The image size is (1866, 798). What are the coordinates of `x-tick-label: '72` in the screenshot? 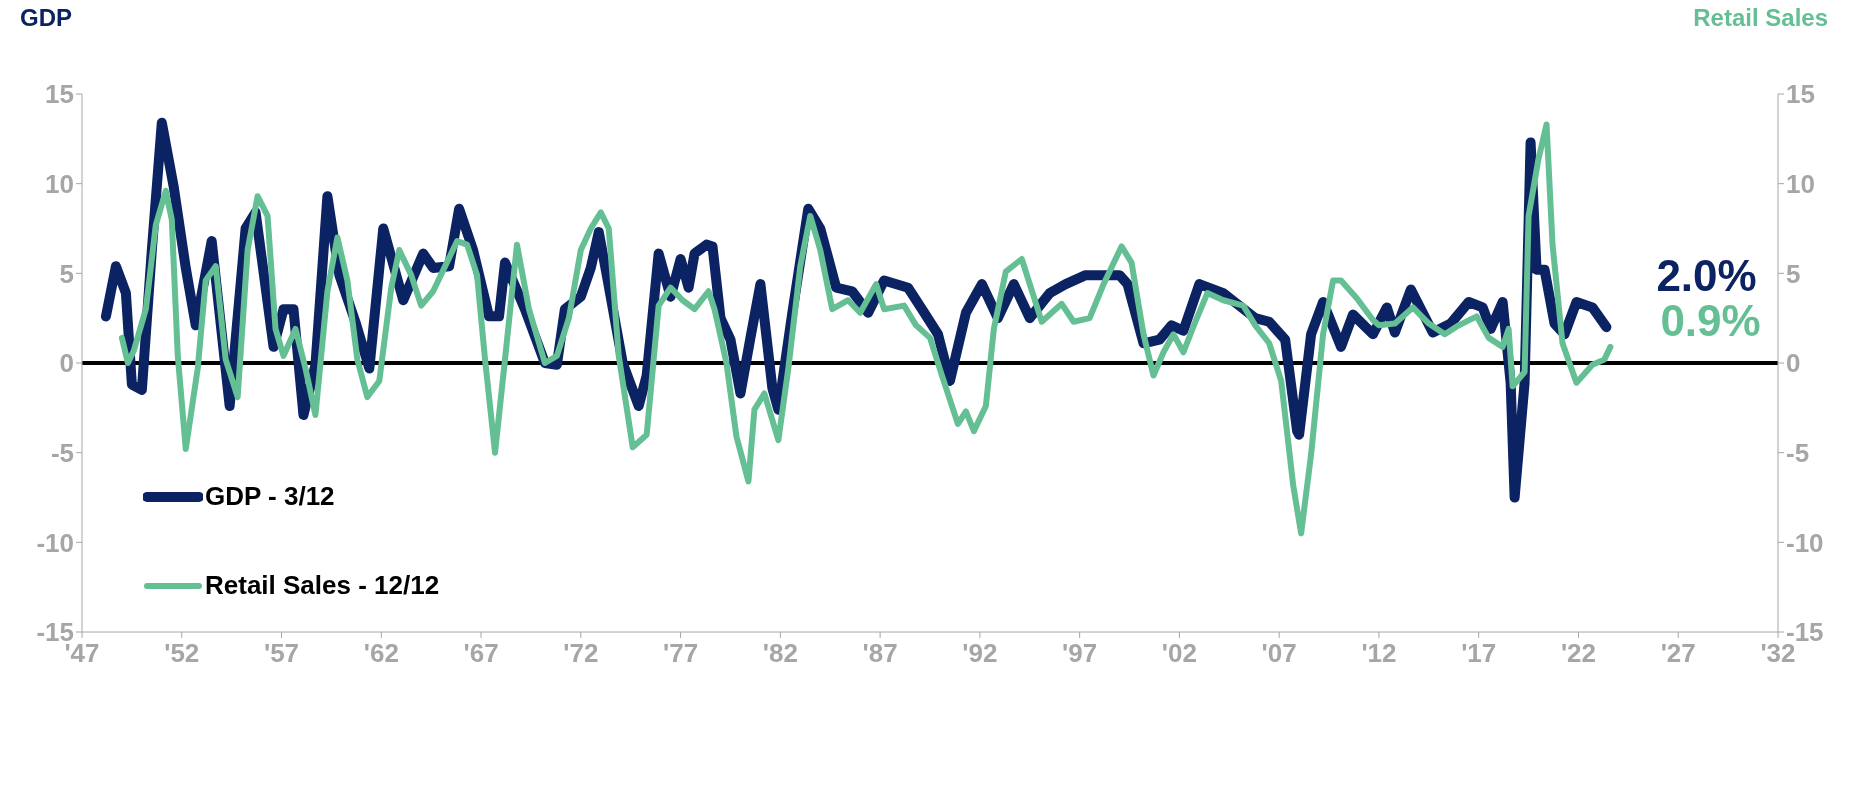 It's located at (581, 653).